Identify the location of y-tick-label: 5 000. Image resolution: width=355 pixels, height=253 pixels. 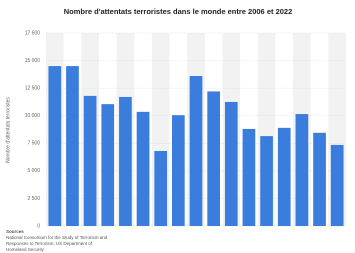
(33, 171).